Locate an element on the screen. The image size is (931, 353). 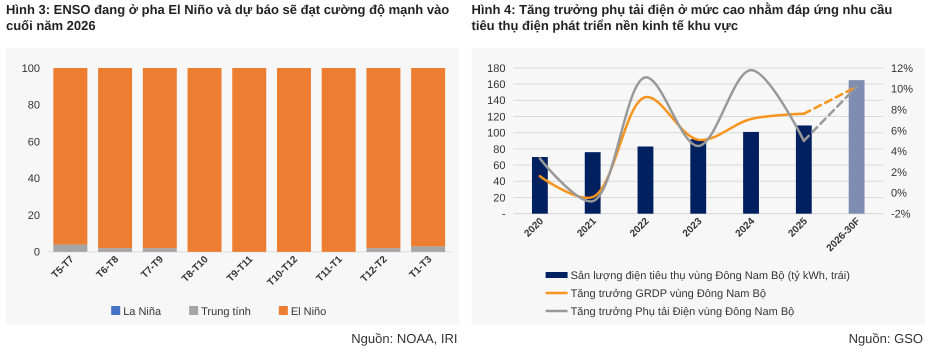
y-tick-label: - is located at coordinates (504, 214).